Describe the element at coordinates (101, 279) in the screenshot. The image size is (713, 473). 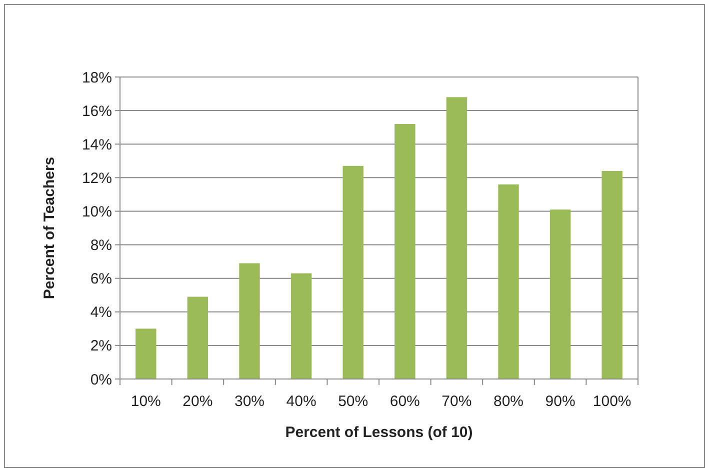
I see `y-tick-label: 6%` at that location.